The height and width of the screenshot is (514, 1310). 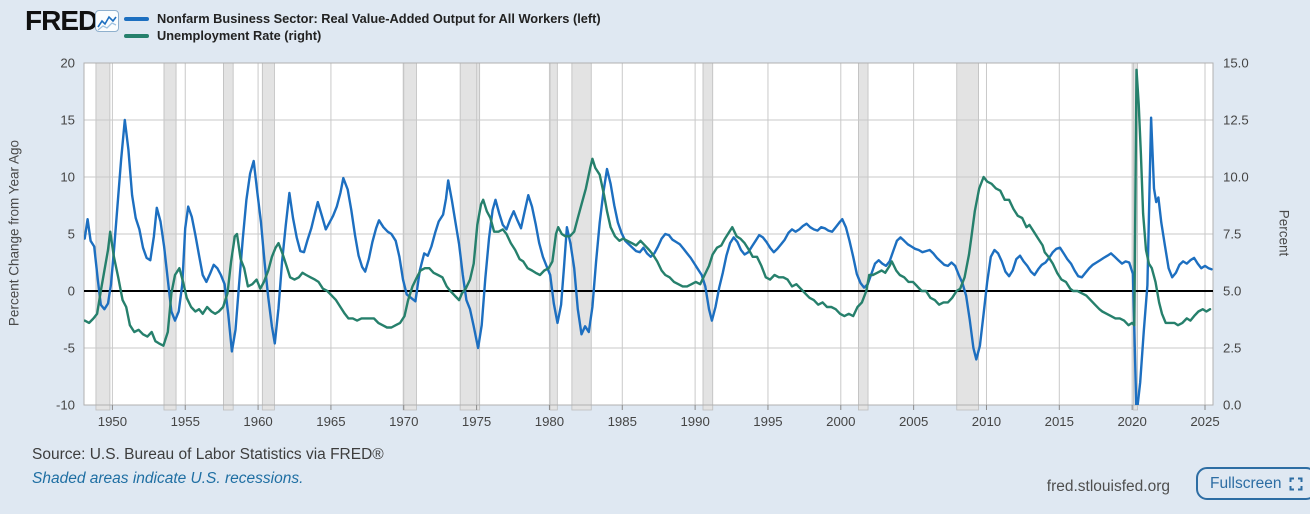 What do you see at coordinates (549, 421) in the screenshot?
I see `x-axis-tick-label: 1980` at bounding box center [549, 421].